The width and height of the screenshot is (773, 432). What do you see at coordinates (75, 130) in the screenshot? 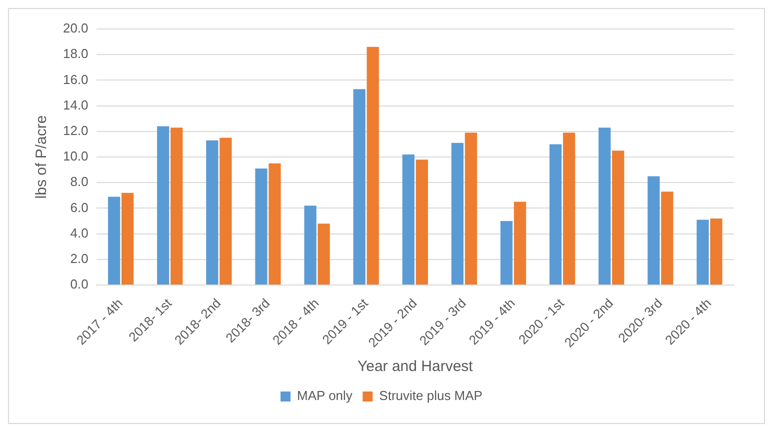
I see `y-tick-label: 12.0` at bounding box center [75, 130].